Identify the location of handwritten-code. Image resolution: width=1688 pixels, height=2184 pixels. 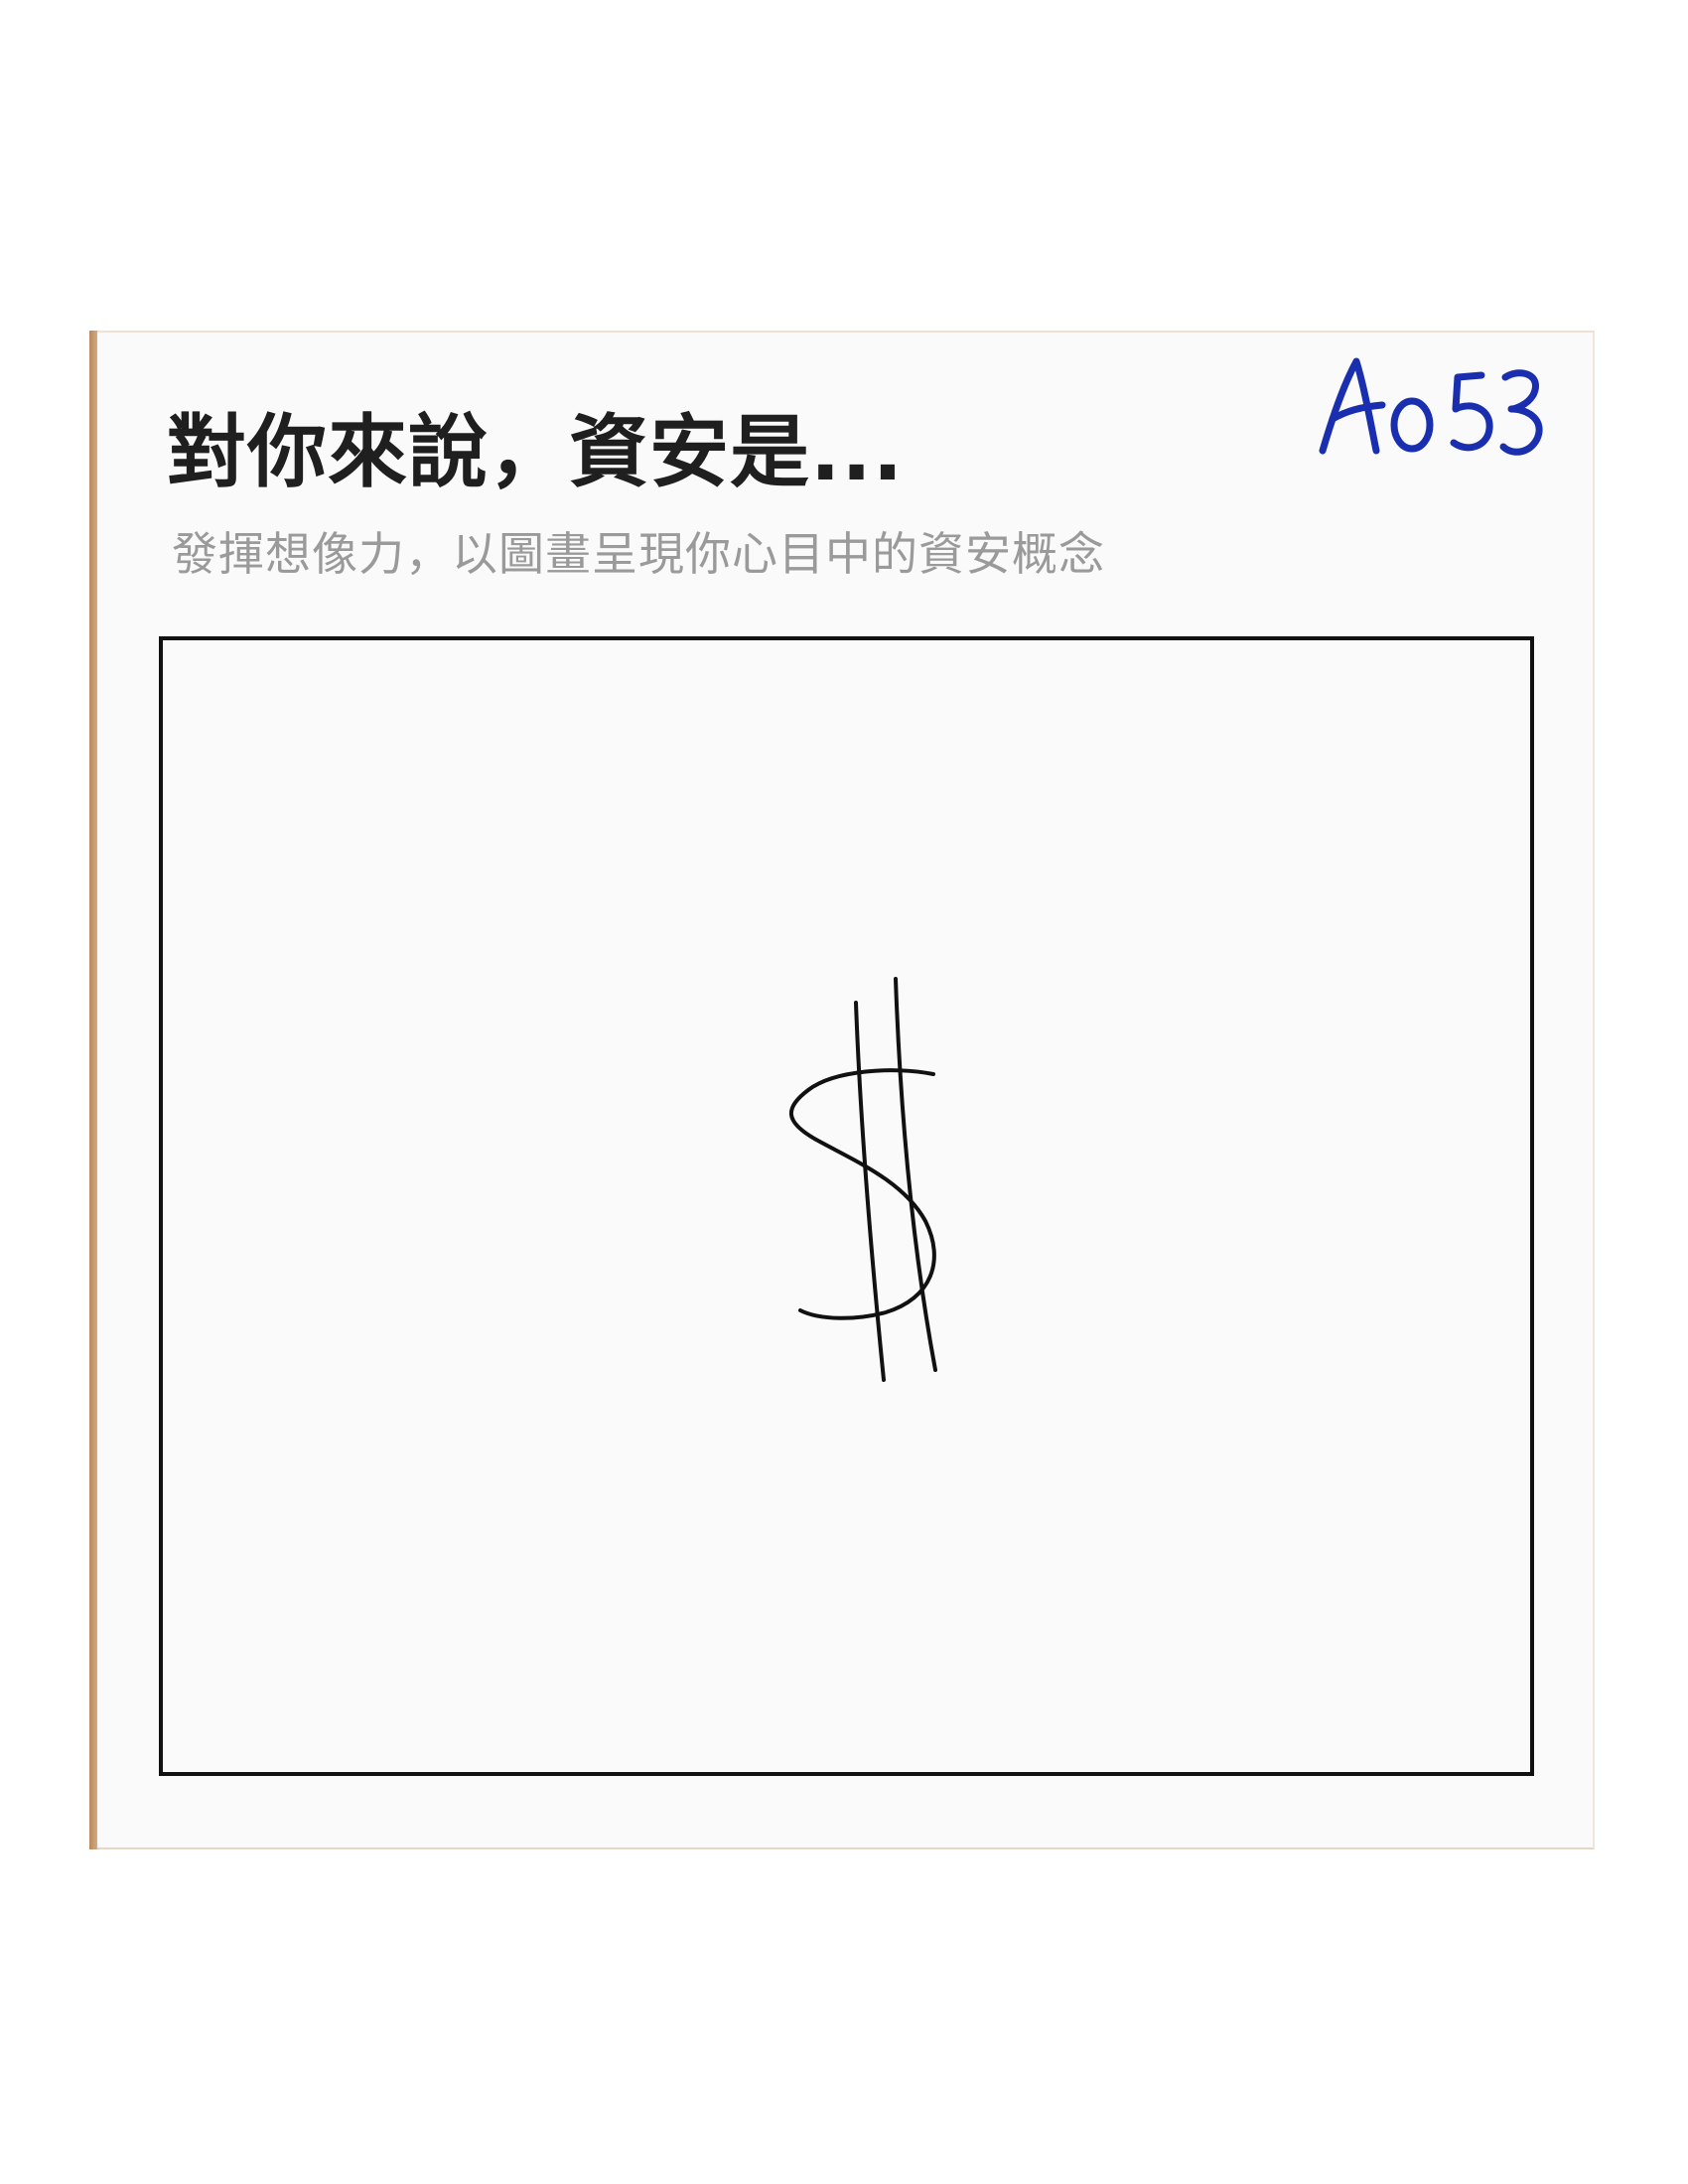
(1431, 406).